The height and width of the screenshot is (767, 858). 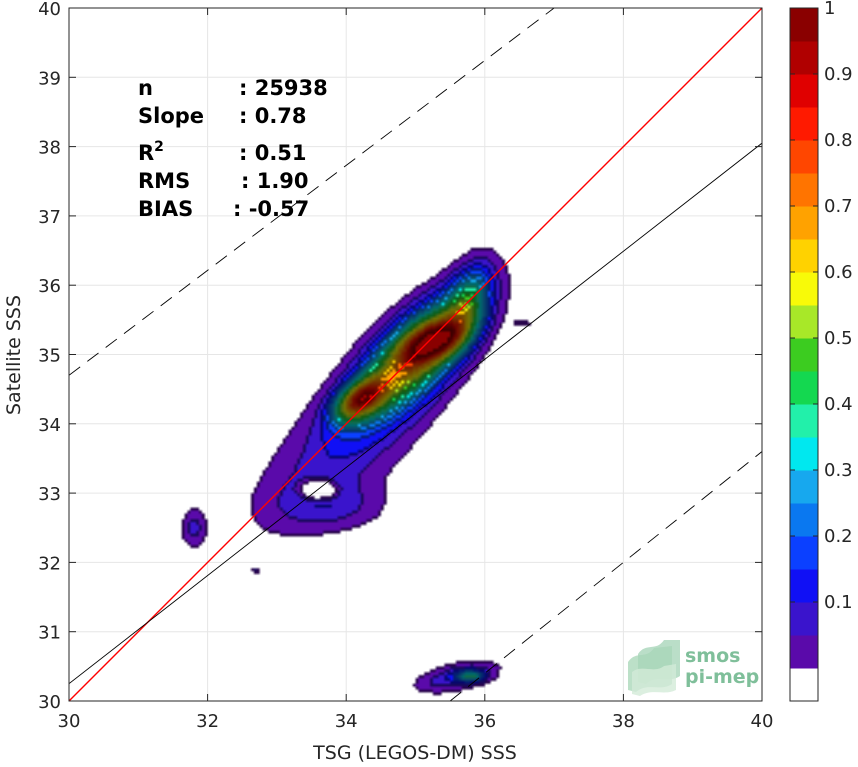 What do you see at coordinates (49, 10) in the screenshot?
I see `y-tick-label-10: 40` at bounding box center [49, 10].